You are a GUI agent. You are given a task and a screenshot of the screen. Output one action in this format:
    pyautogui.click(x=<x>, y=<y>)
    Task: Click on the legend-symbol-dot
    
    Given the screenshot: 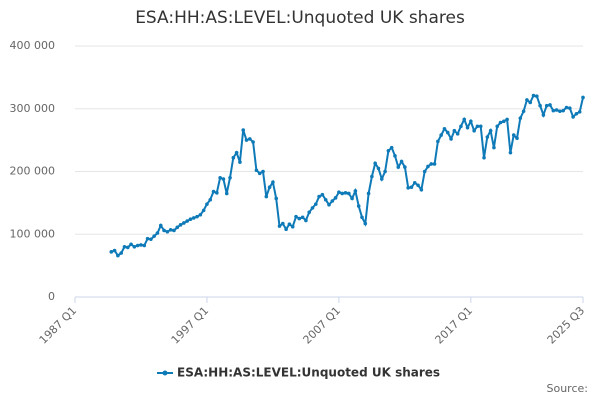 What is the action you would take?
    pyautogui.click(x=165, y=373)
    